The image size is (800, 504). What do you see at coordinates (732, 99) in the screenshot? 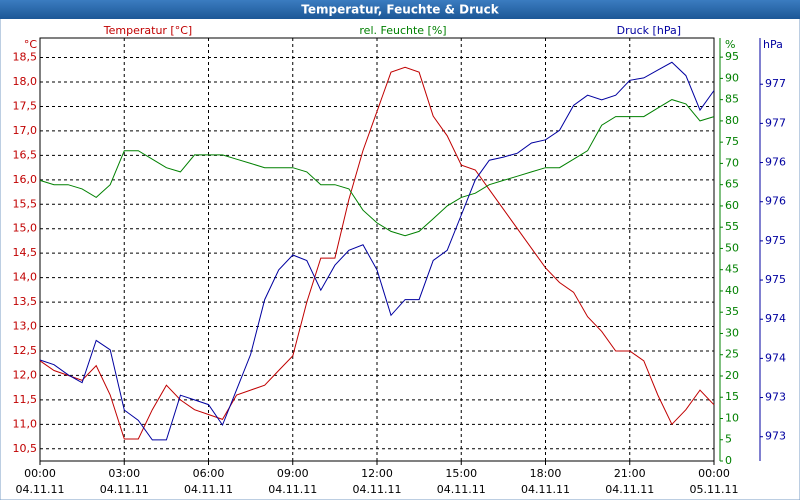
I see `y2-tick-label: 85` at bounding box center [732, 99].